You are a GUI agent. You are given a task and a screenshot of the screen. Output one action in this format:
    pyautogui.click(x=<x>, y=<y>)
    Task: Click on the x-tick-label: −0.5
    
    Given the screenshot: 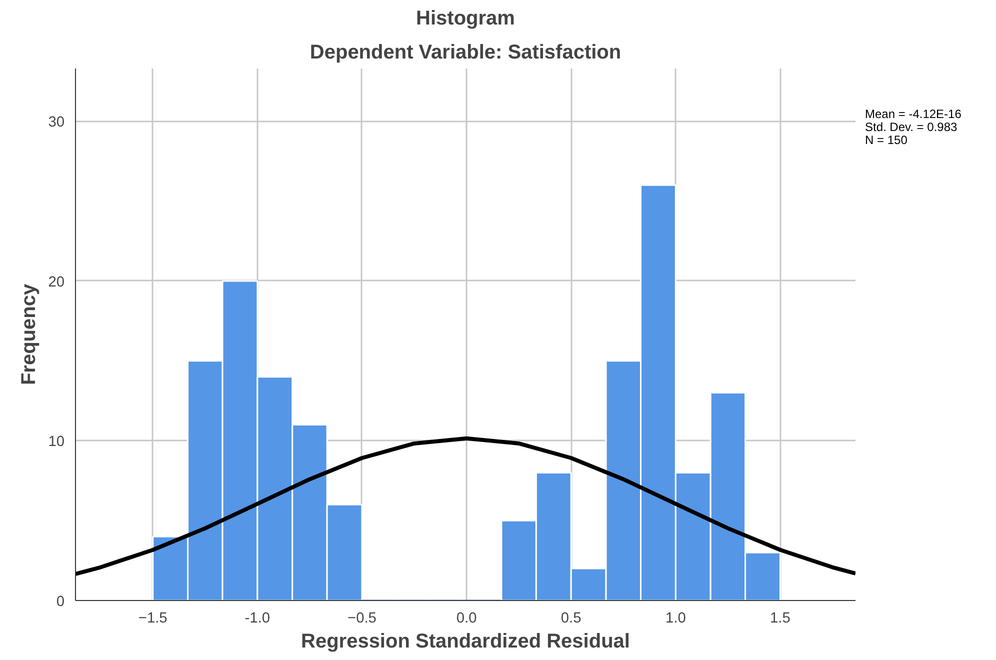 What is the action you would take?
    pyautogui.click(x=362, y=618)
    